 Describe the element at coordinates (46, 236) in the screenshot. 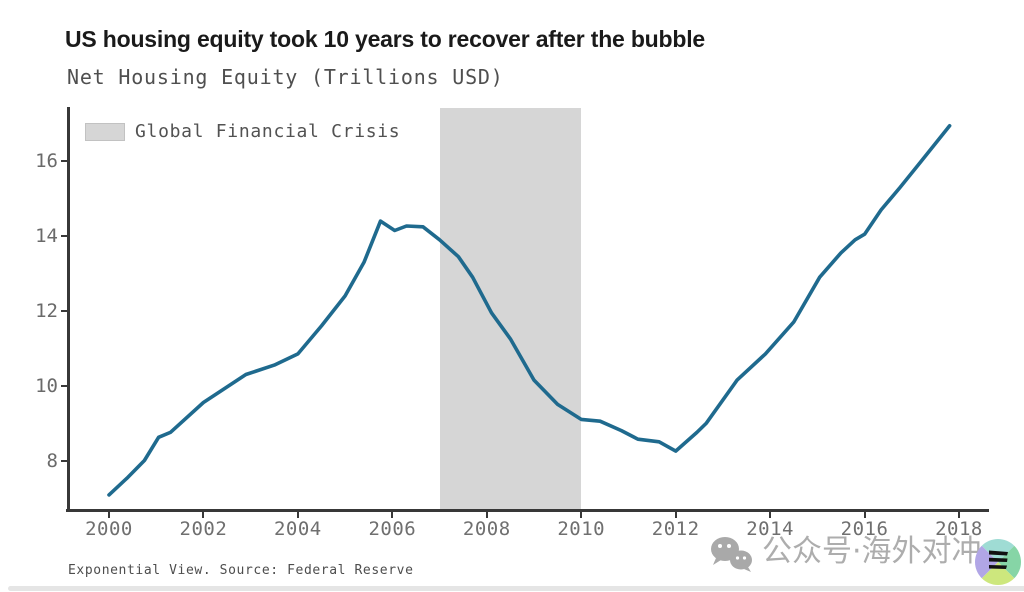

I see `y-tick-label: 14` at that location.